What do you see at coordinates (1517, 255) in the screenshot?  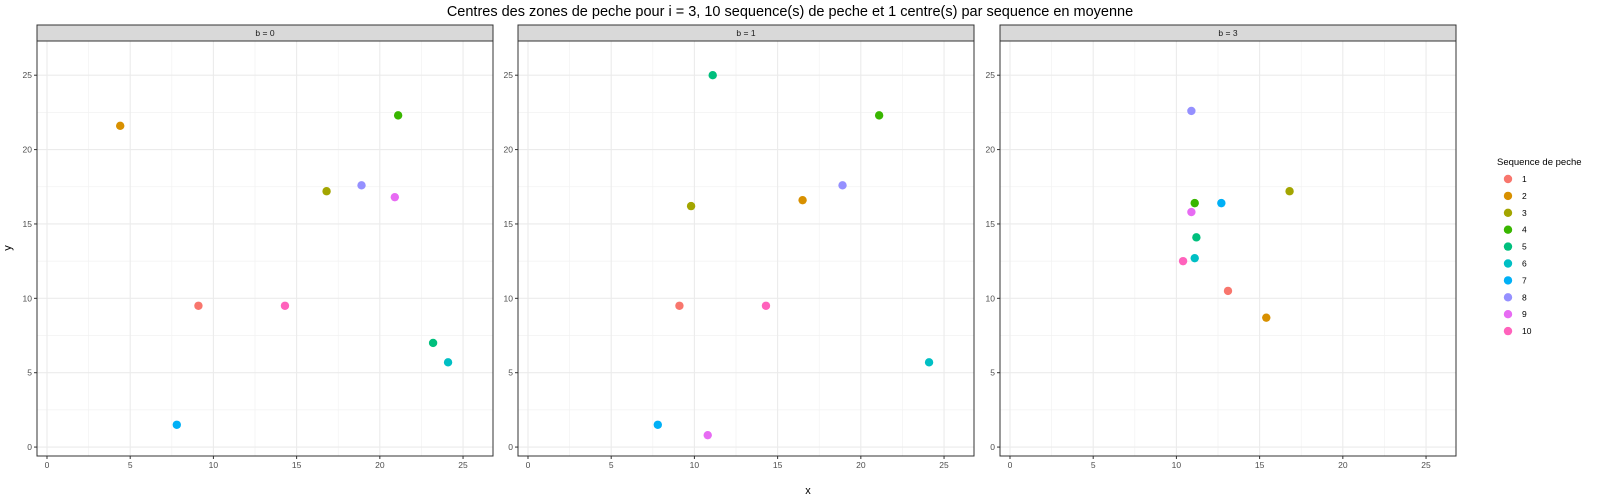 I see `legend-entries: 1 2 3 4 5 6 7 8 9 10` at bounding box center [1517, 255].